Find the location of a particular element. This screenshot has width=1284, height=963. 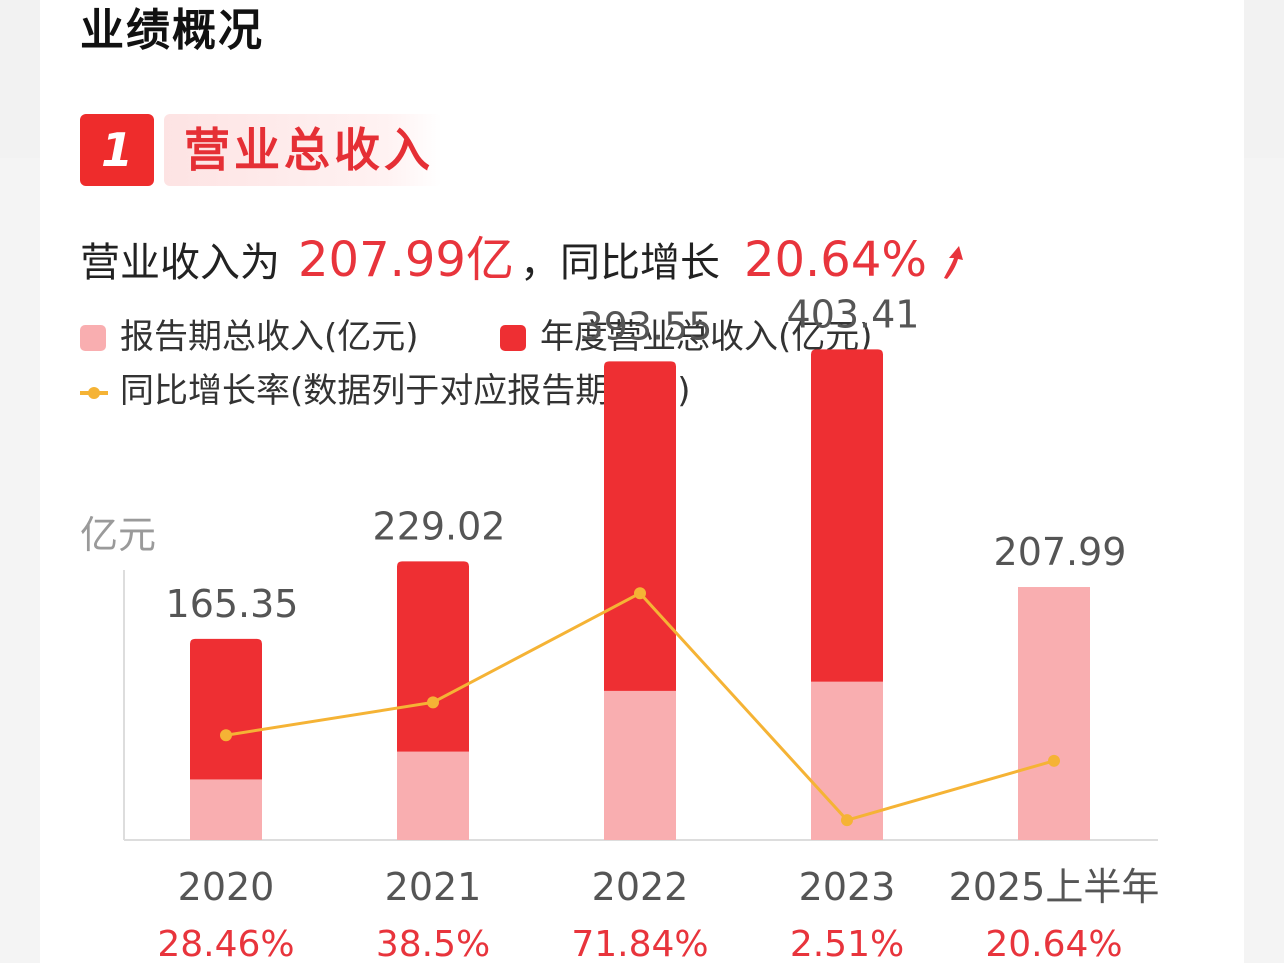

summary-revenue-value: 207.99亿 is located at coordinates (406, 260).